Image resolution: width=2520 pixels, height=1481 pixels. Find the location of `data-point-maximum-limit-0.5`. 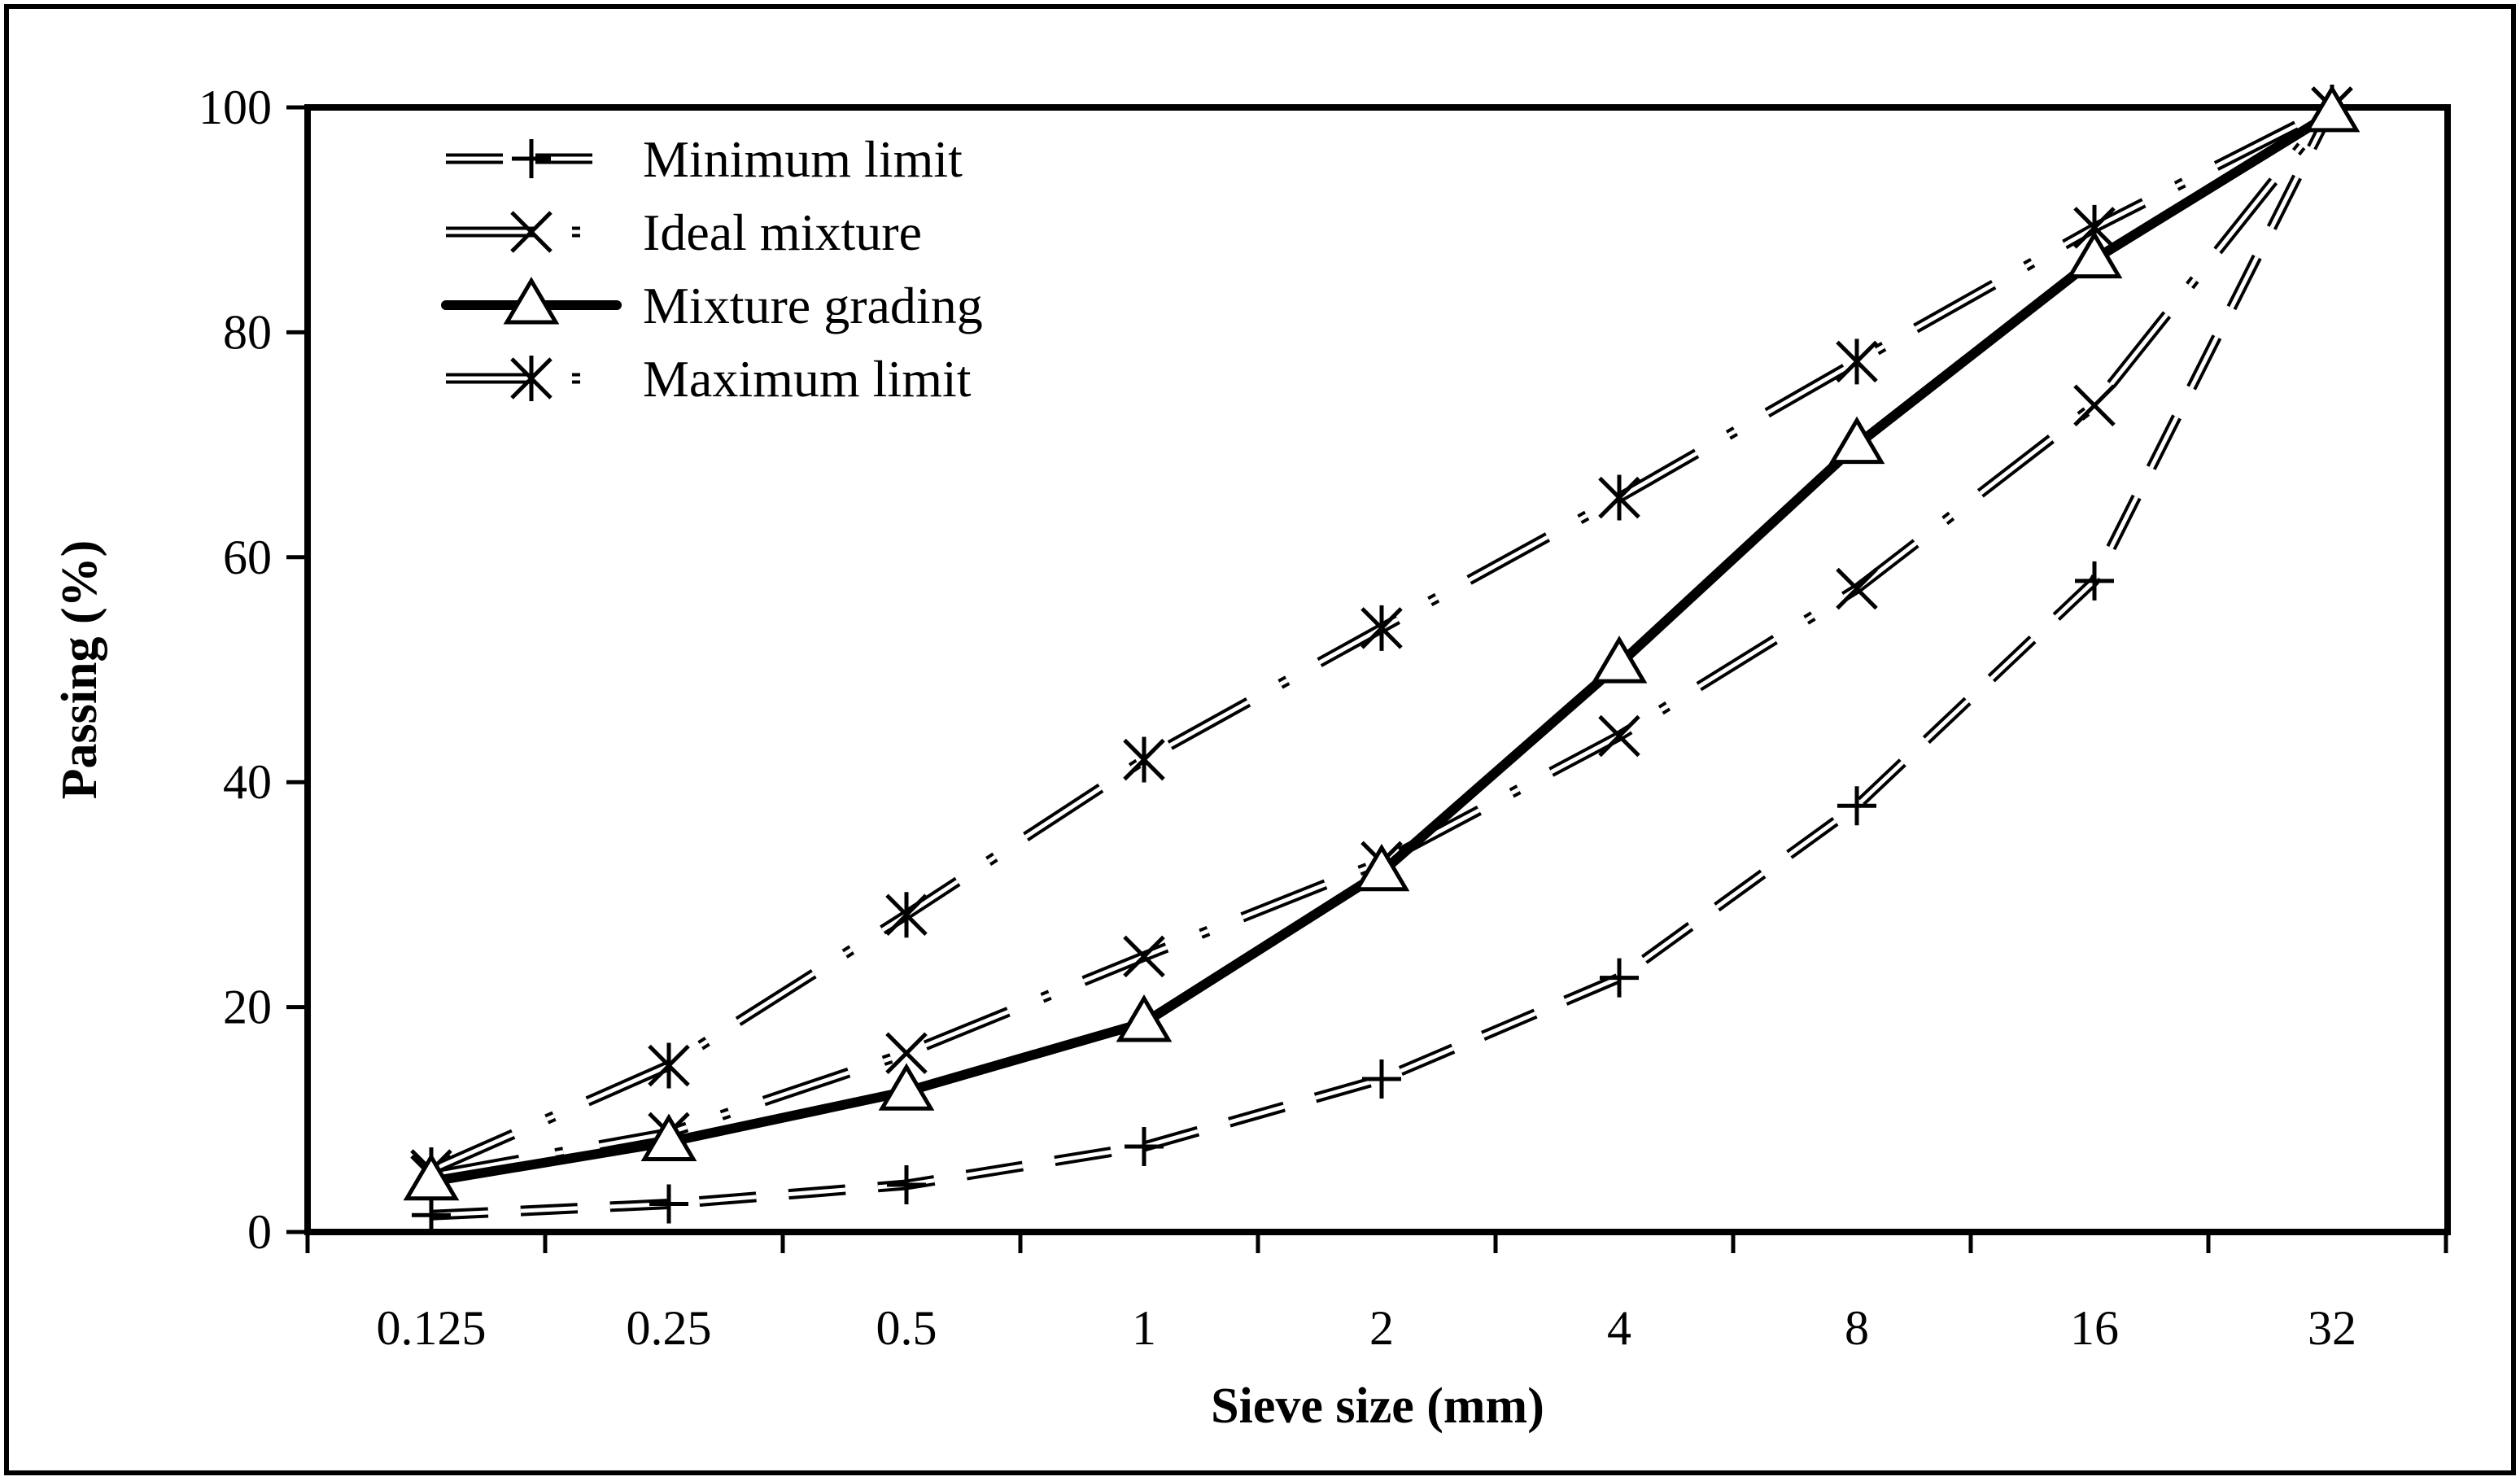

data-point-maximum-limit-0.5 is located at coordinates (907, 915).